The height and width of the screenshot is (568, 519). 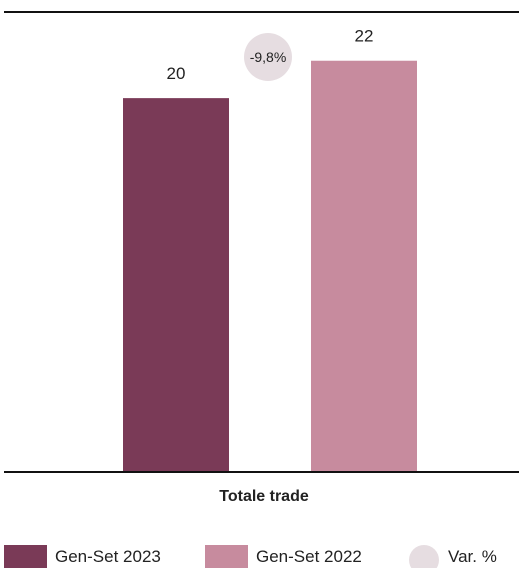 What do you see at coordinates (176, 285) in the screenshot?
I see `bar-gen-set-2023` at bounding box center [176, 285].